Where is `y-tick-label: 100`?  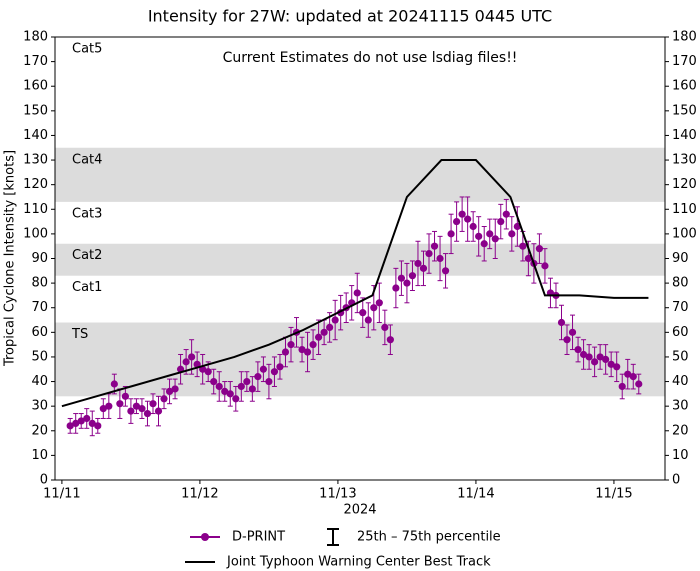 y-tick-label: 100 is located at coordinates (35, 233).